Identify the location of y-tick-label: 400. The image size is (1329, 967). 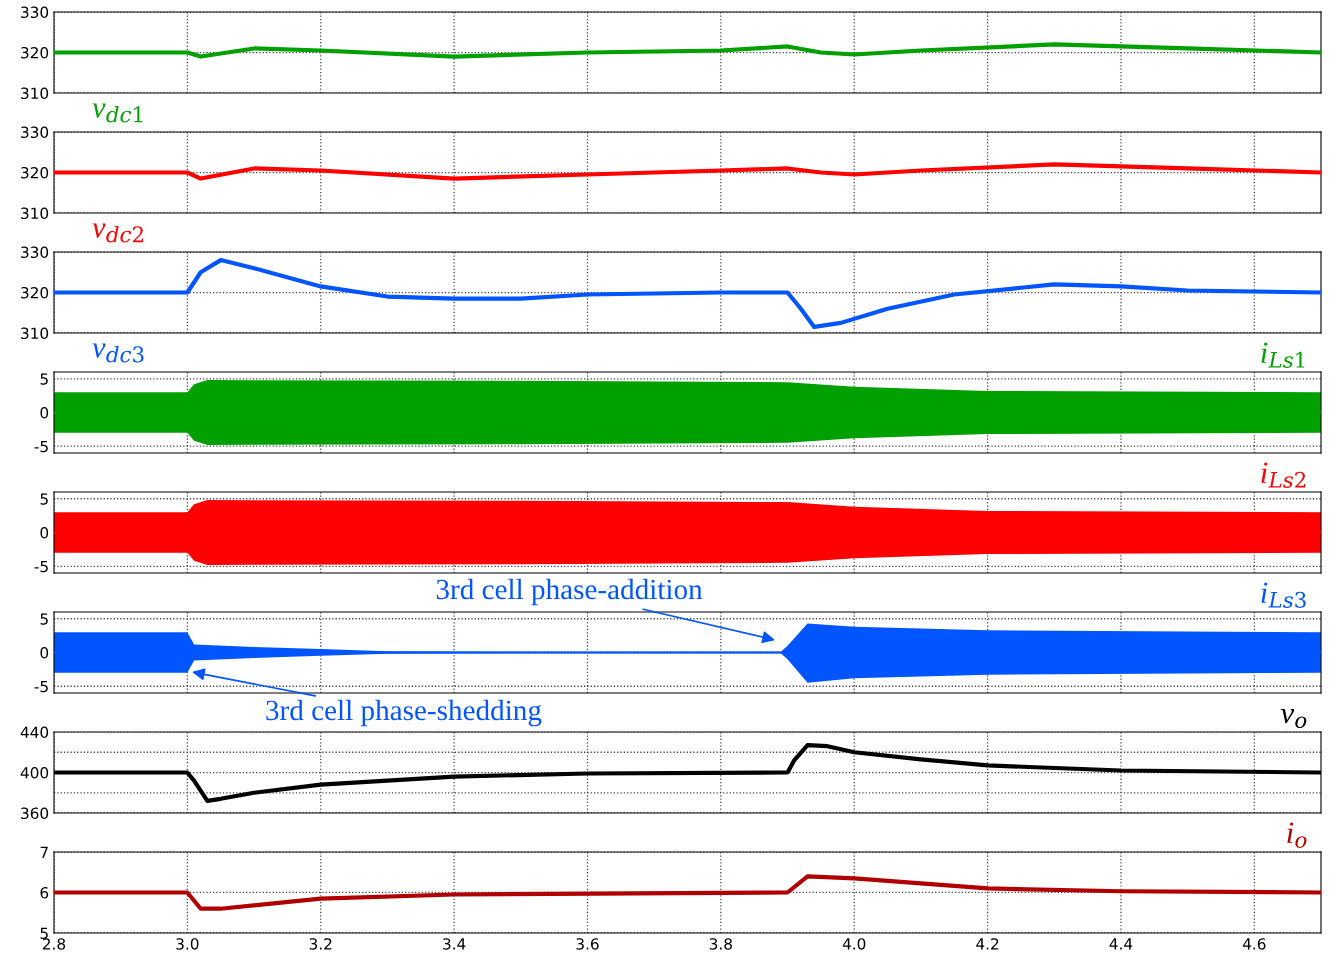
(34, 772).